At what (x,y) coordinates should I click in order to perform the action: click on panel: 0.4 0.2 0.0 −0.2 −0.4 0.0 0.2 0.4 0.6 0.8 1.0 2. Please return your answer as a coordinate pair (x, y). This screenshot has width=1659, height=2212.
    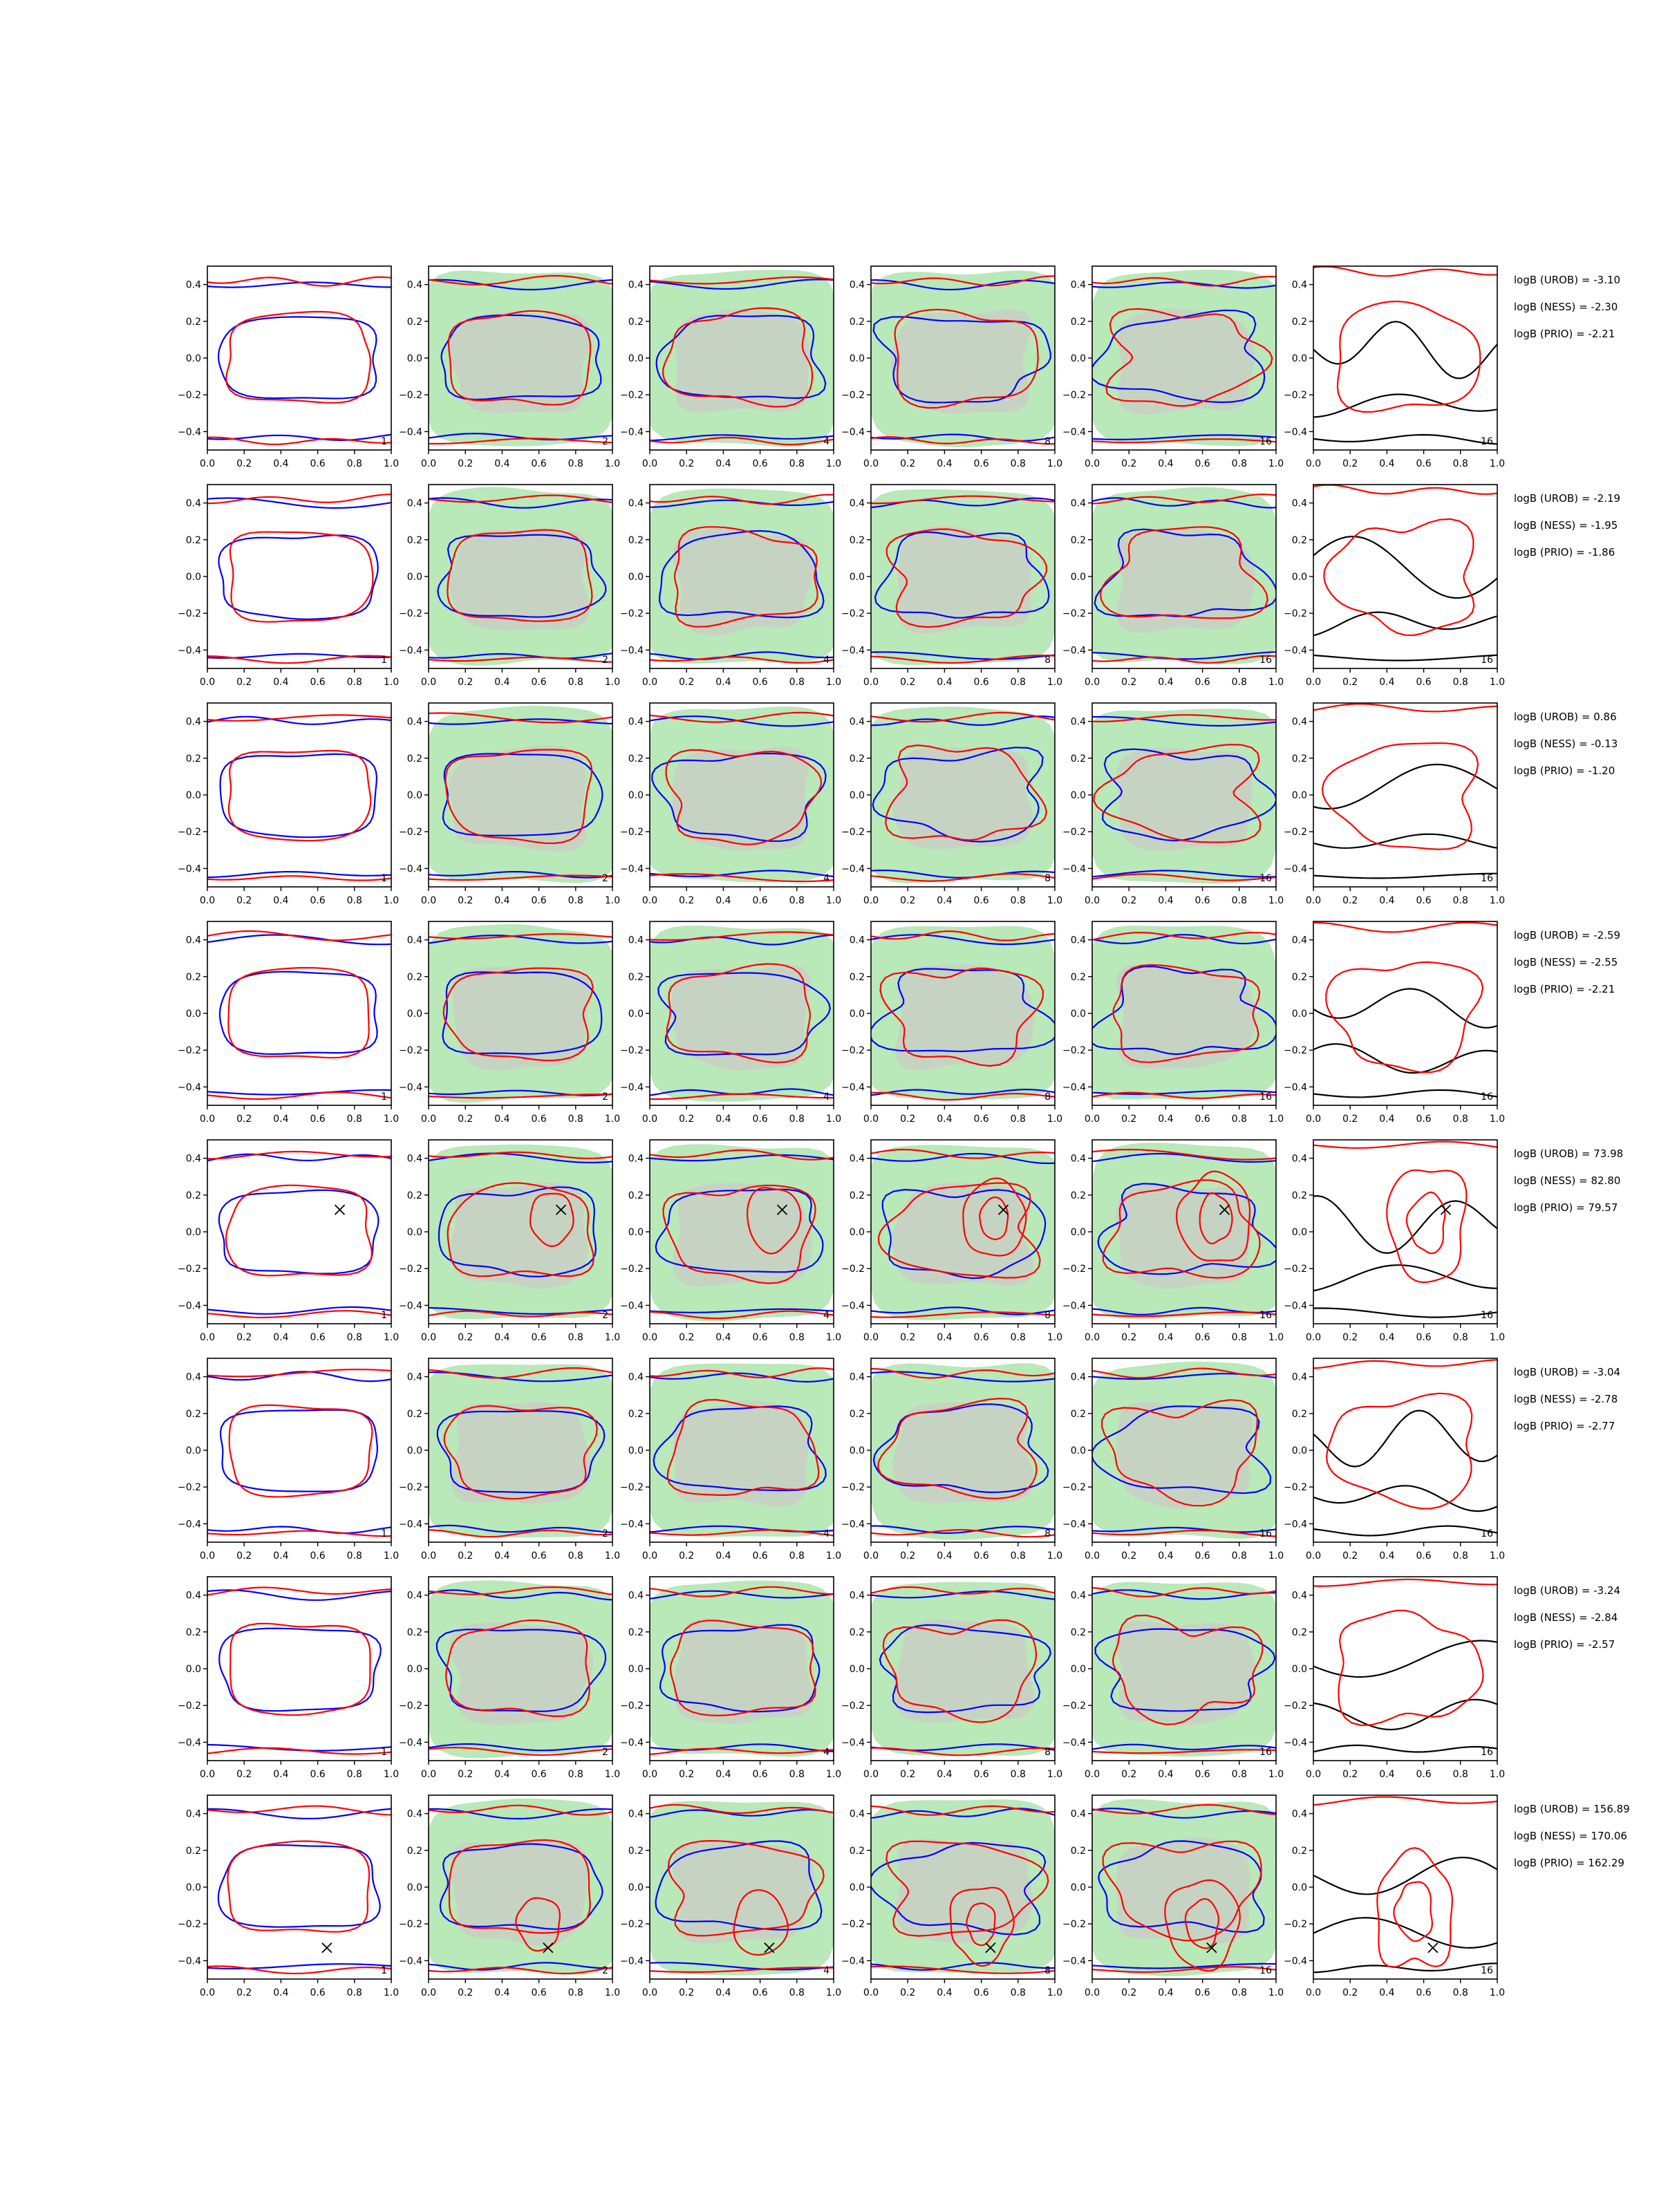
    Looking at the image, I should click on (509, 1460).